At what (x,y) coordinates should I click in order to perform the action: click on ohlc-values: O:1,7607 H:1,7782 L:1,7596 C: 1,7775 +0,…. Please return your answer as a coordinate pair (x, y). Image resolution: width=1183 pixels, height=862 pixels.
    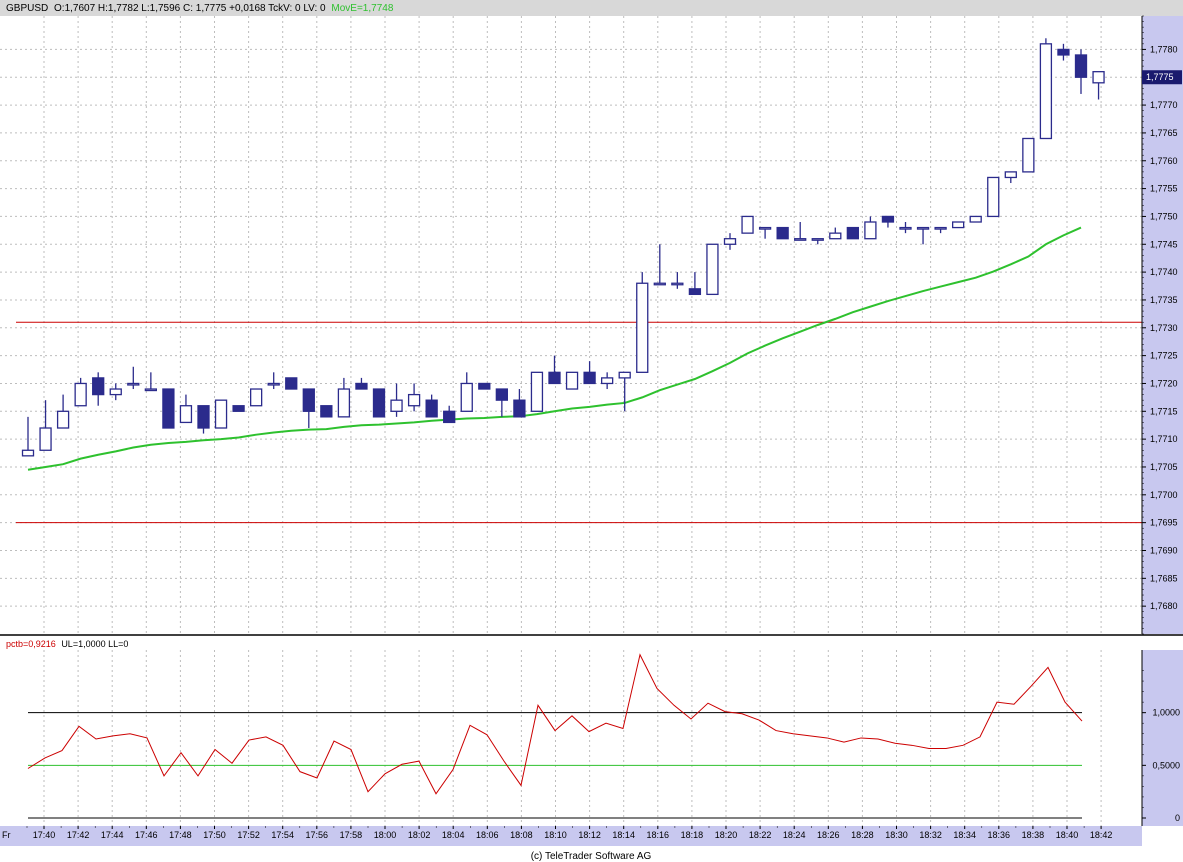
    Looking at the image, I should click on (190, 8).